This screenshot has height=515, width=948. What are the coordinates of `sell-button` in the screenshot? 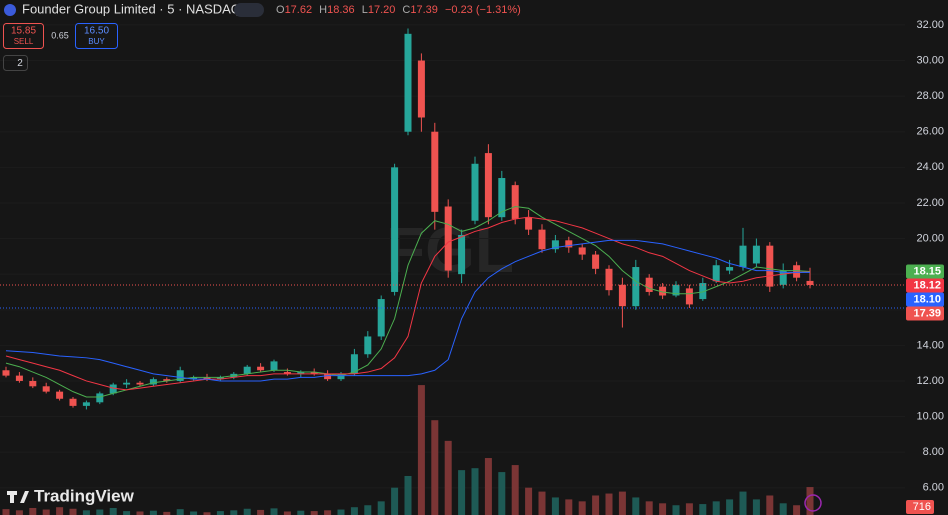 It's located at (23, 36).